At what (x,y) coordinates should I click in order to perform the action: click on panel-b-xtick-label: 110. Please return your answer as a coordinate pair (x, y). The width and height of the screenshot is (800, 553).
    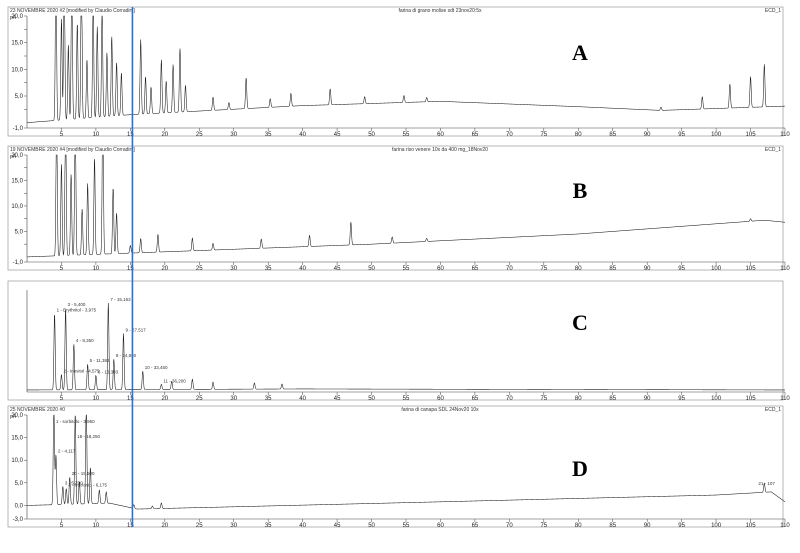
    Looking at the image, I should click on (785, 269).